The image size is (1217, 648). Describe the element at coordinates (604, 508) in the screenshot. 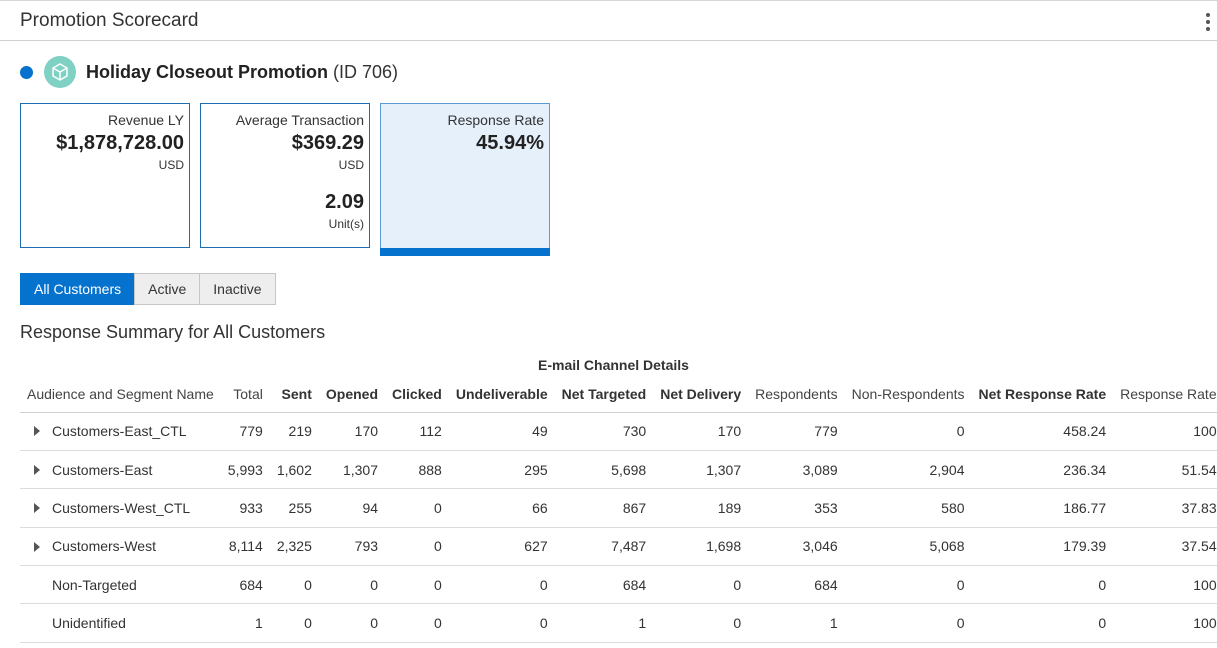

I see `table-cell: 867` at that location.